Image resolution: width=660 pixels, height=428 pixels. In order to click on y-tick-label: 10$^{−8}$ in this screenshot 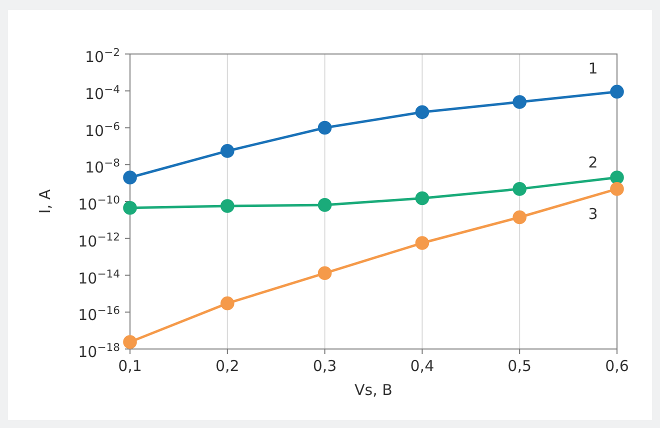, I will do `click(102, 166)`.